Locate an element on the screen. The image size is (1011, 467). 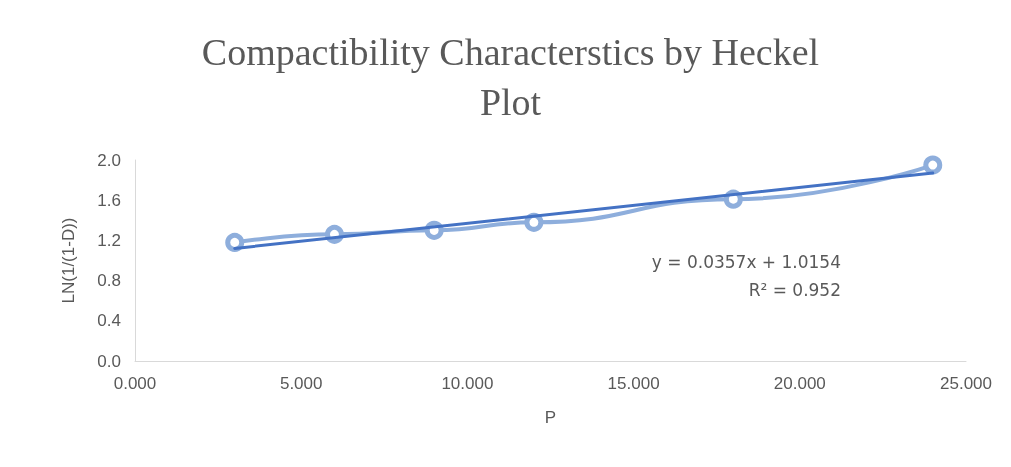
chart-title: Compactibility Characterstics by Heckel Plot is located at coordinates (510, 77).